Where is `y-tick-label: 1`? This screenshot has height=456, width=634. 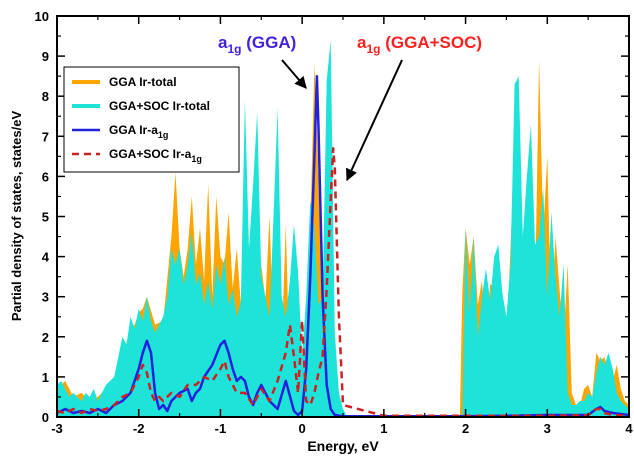
y-tick-label: 1 is located at coordinates (45, 377).